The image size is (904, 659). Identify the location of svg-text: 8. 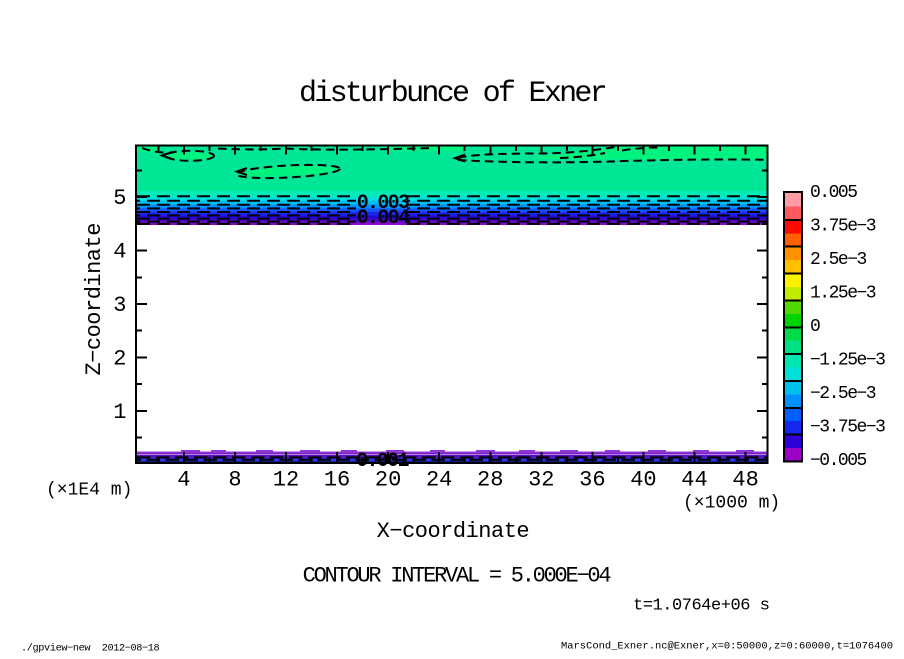
(234, 479).